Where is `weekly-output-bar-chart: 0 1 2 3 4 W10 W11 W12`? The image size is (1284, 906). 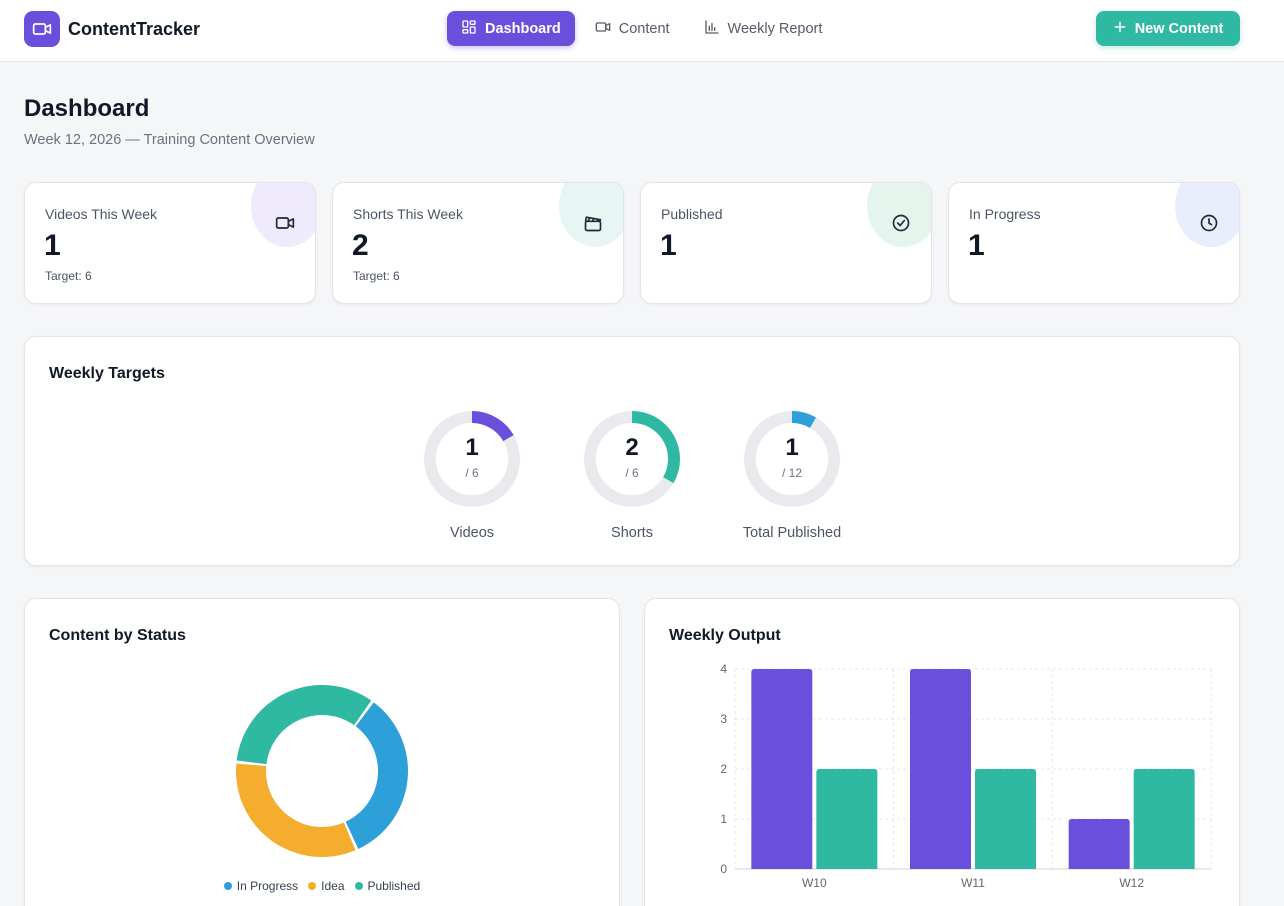
weekly-output-bar-chart: 0 1 2 3 4 W10 W11 W12 is located at coordinates (966, 776).